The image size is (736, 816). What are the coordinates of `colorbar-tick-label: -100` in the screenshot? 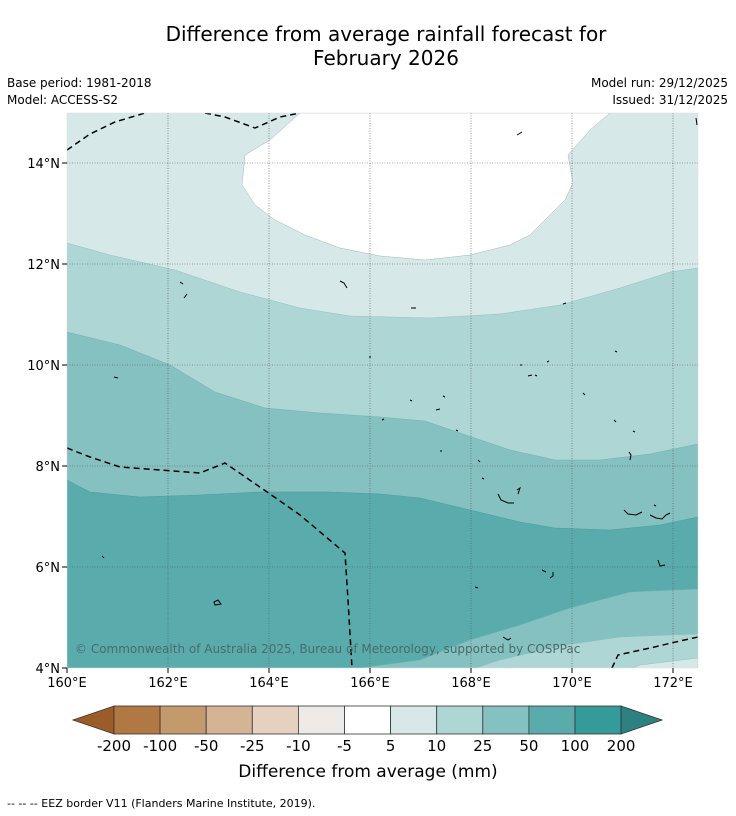 It's located at (160, 746).